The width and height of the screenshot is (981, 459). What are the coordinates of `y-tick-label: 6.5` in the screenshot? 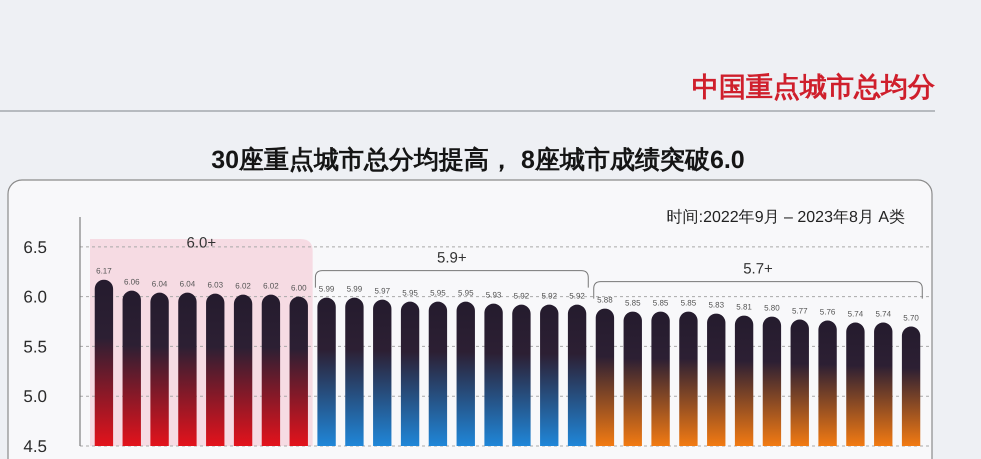 It's located at (35, 247).